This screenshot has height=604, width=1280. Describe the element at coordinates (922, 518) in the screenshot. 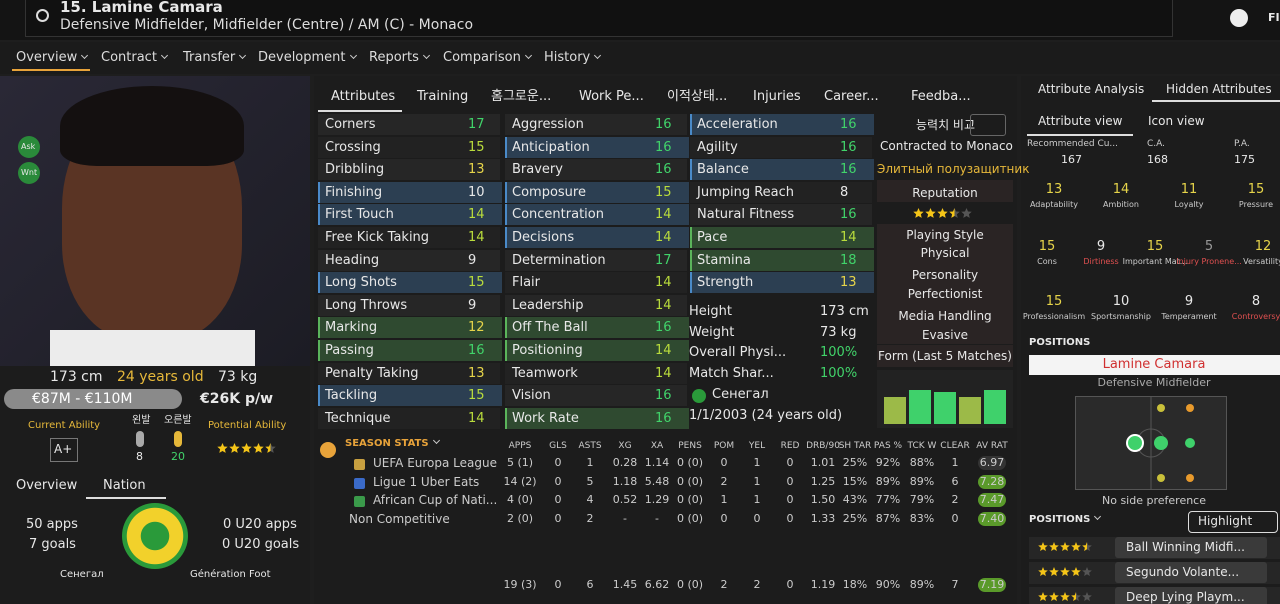

I see `stat-value: 83%` at that location.